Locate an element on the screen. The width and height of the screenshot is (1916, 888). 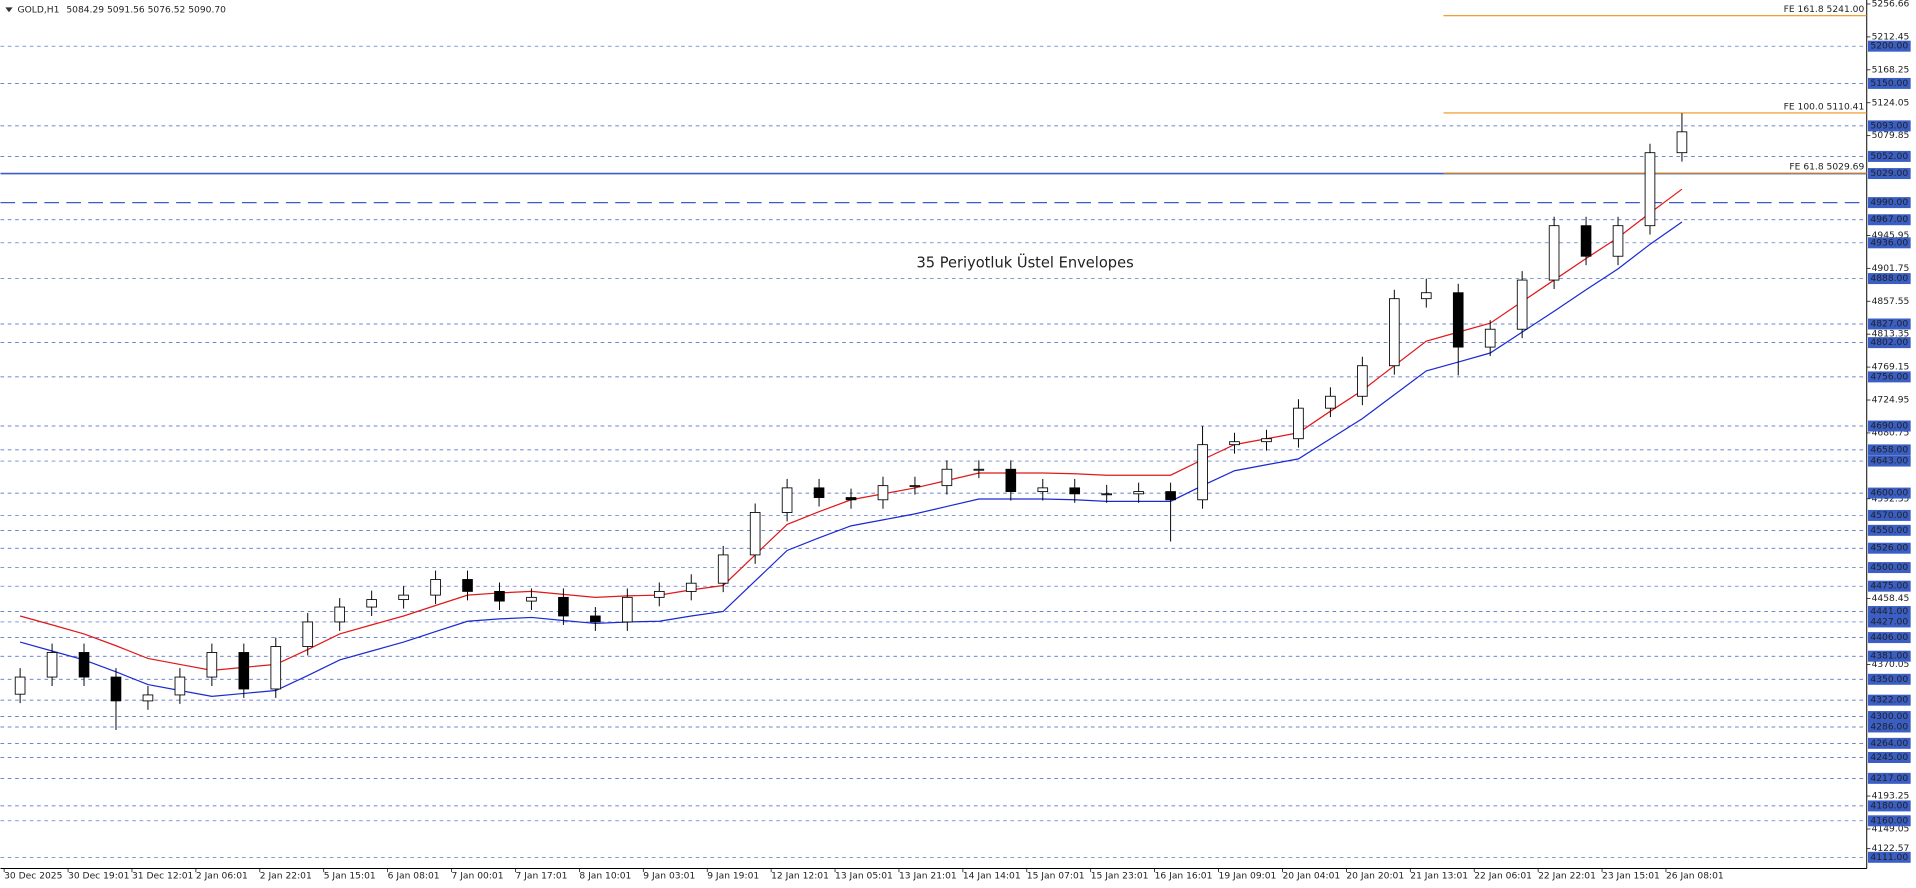
annotation: 35 Periyotluk Üstel Envelopes is located at coordinates (1024, 262).